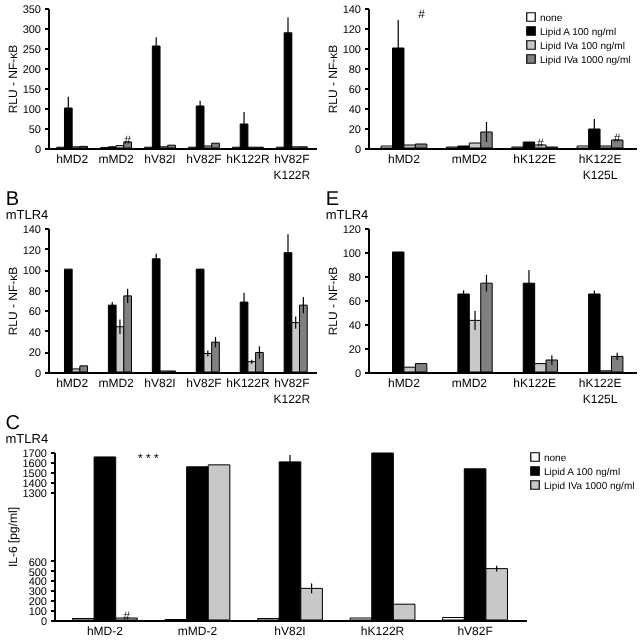 The height and width of the screenshot is (640, 640). I want to click on chart-title: C, so click(12, 424).